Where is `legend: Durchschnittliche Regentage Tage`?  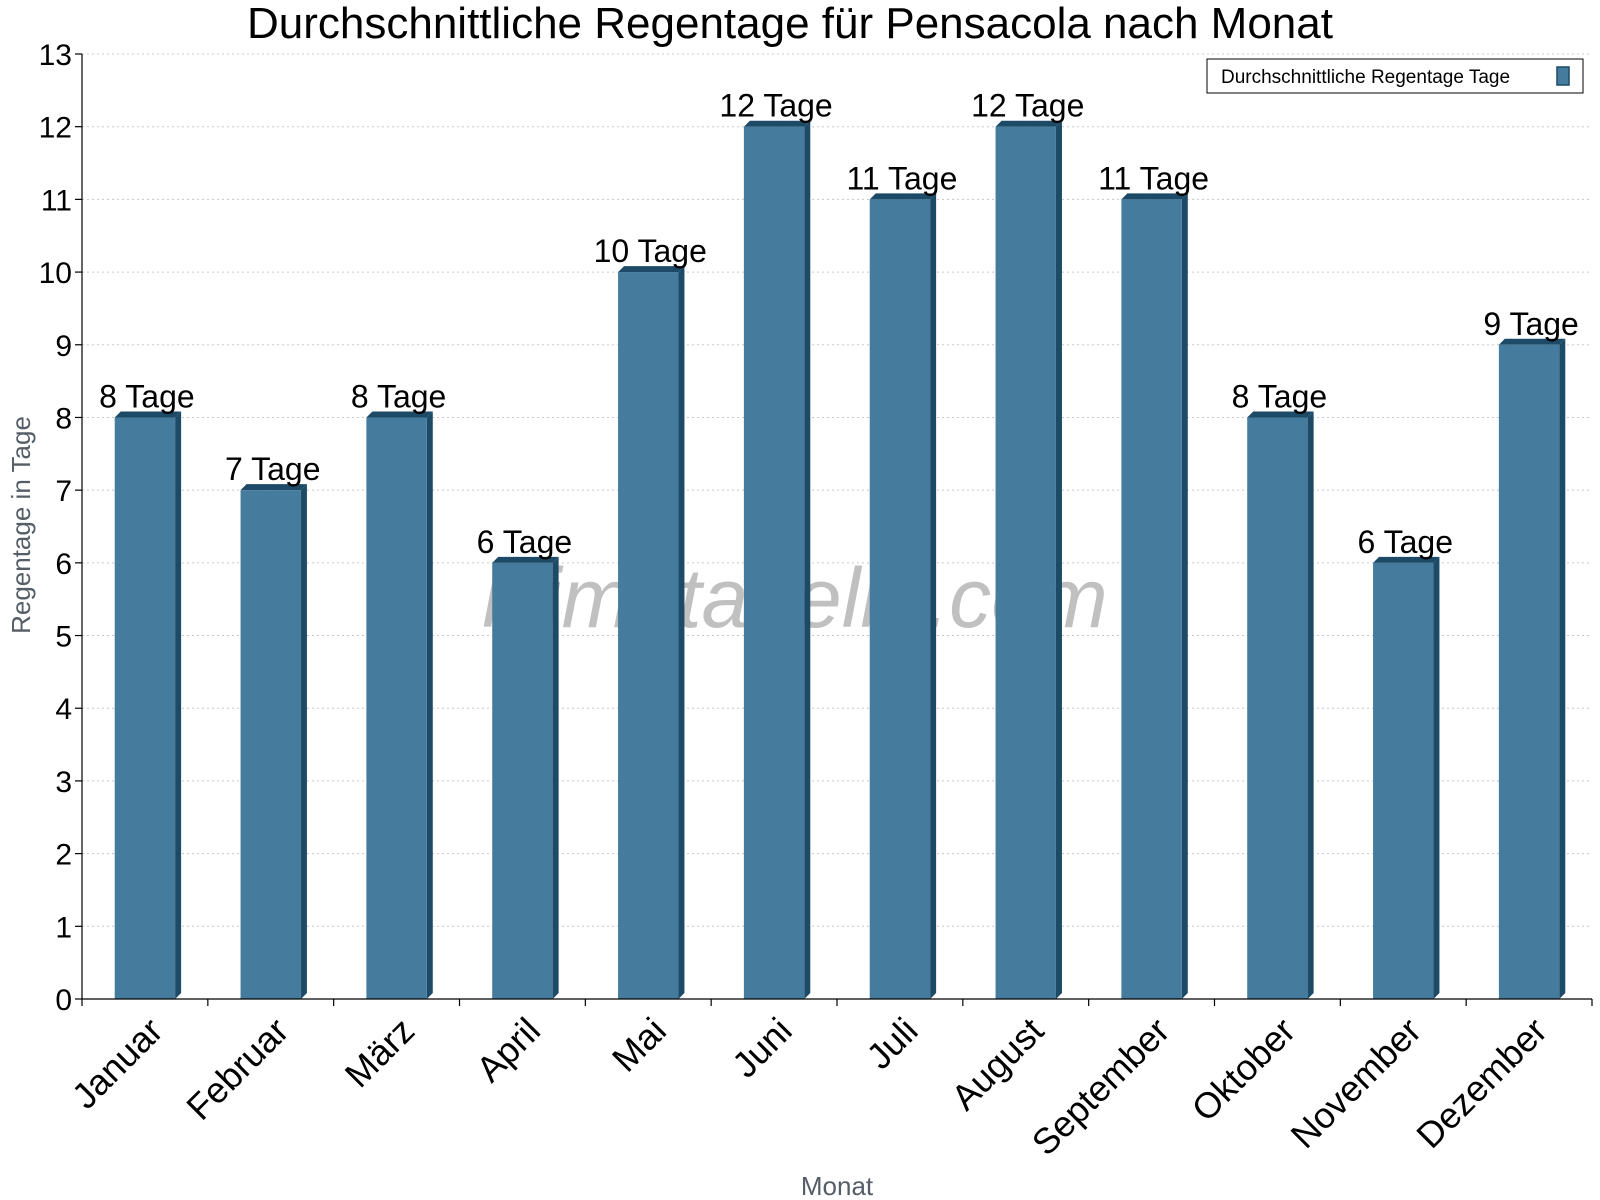
legend: Durchschnittliche Regentage Tage is located at coordinates (1395, 76).